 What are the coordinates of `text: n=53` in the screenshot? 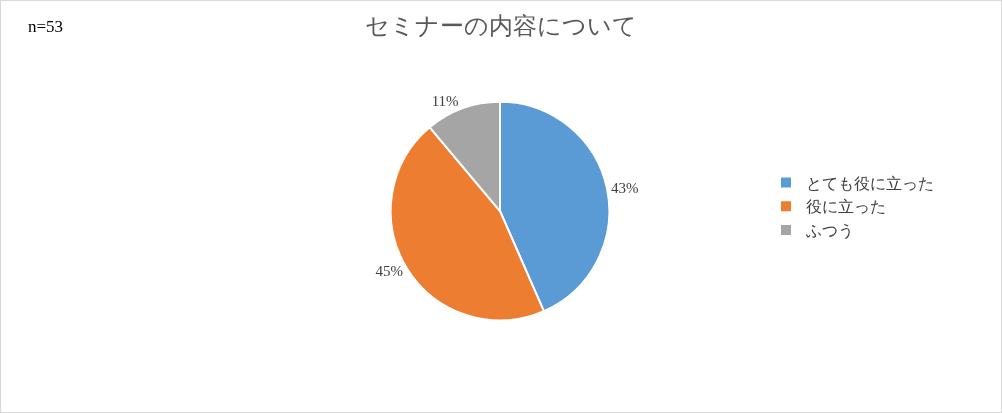 It's located at (46, 26).